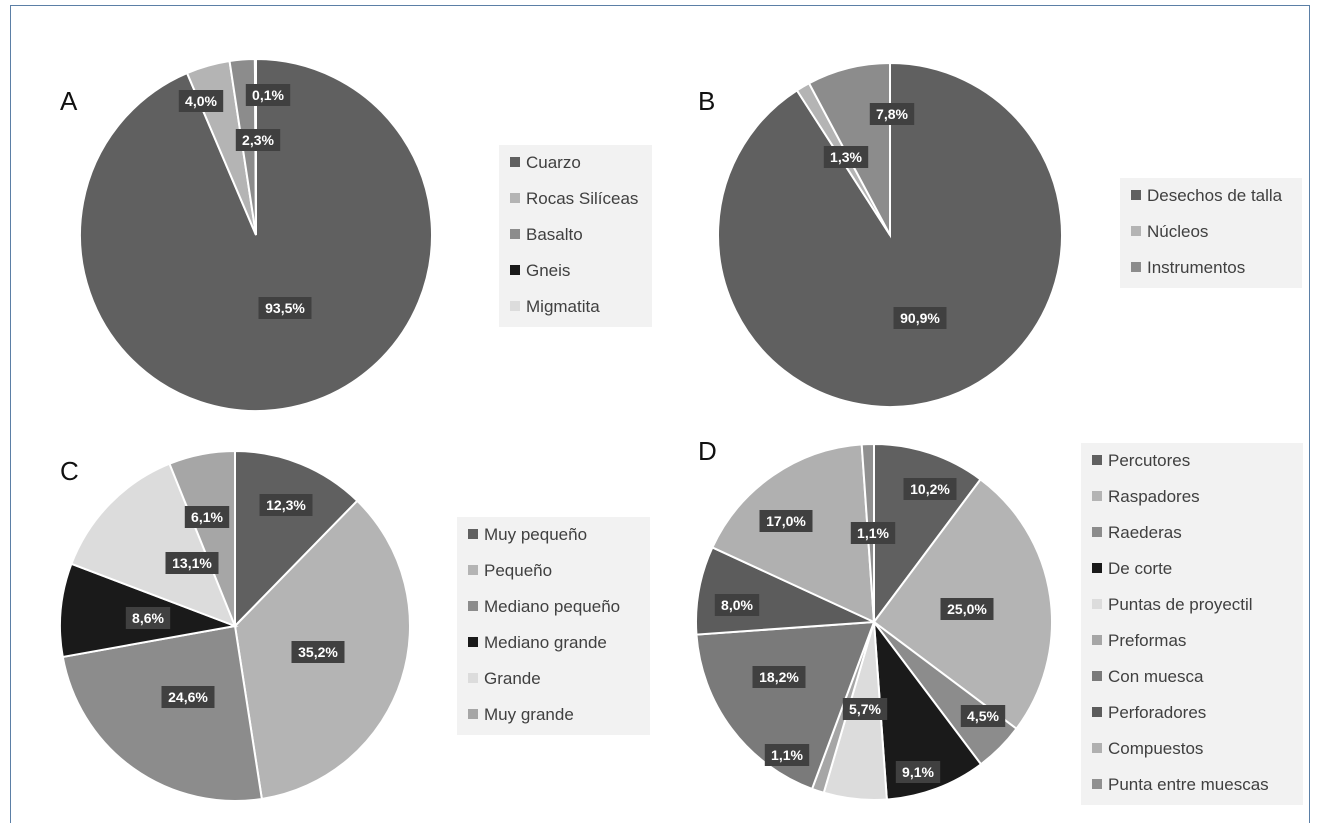 This screenshot has height=825, width=1322. What do you see at coordinates (793, 533) in the screenshot?
I see `pie-slice-compuestos` at bounding box center [793, 533].